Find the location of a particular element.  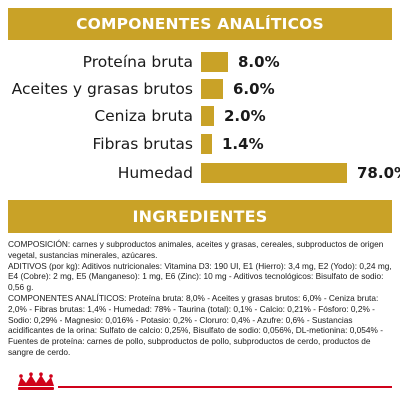

analytics-row: Ceniza bruta 2.0% is located at coordinates (200, 116).